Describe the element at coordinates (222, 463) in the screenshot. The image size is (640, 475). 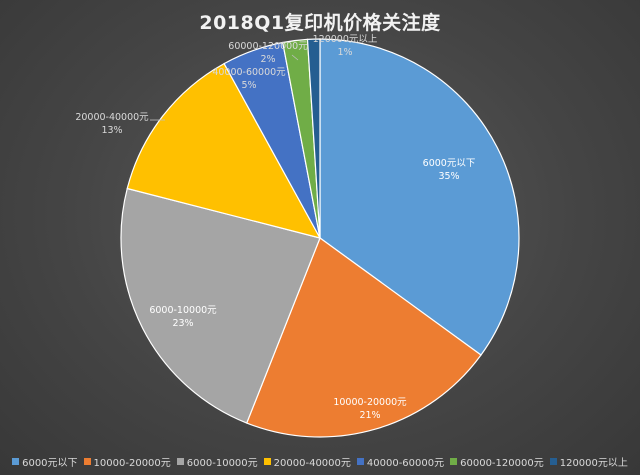
I see `legend-label: 6000-10000元` at that location.